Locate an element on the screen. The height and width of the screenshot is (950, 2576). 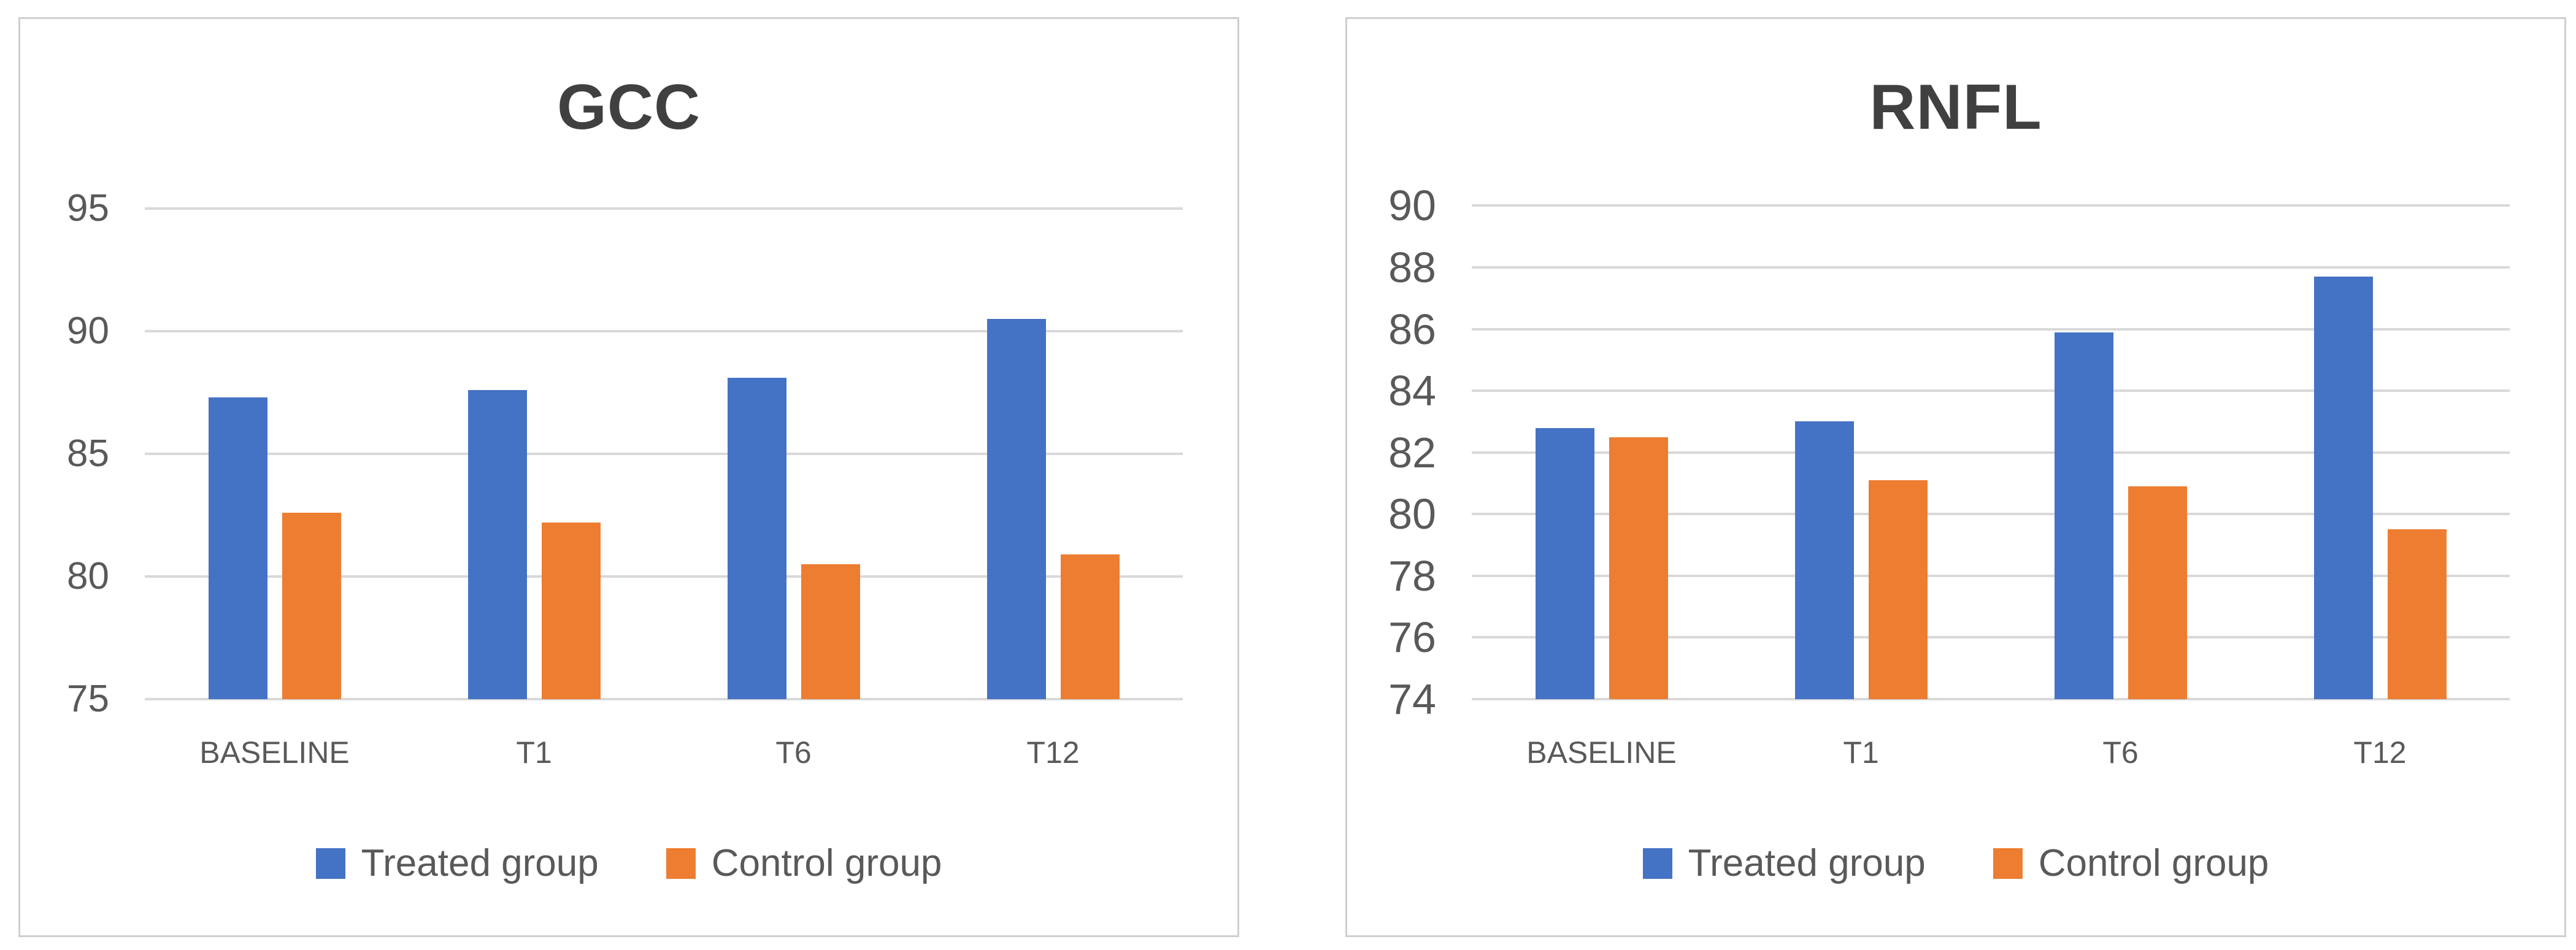
y-axis-tick-label: 74 is located at coordinates (1412, 699).